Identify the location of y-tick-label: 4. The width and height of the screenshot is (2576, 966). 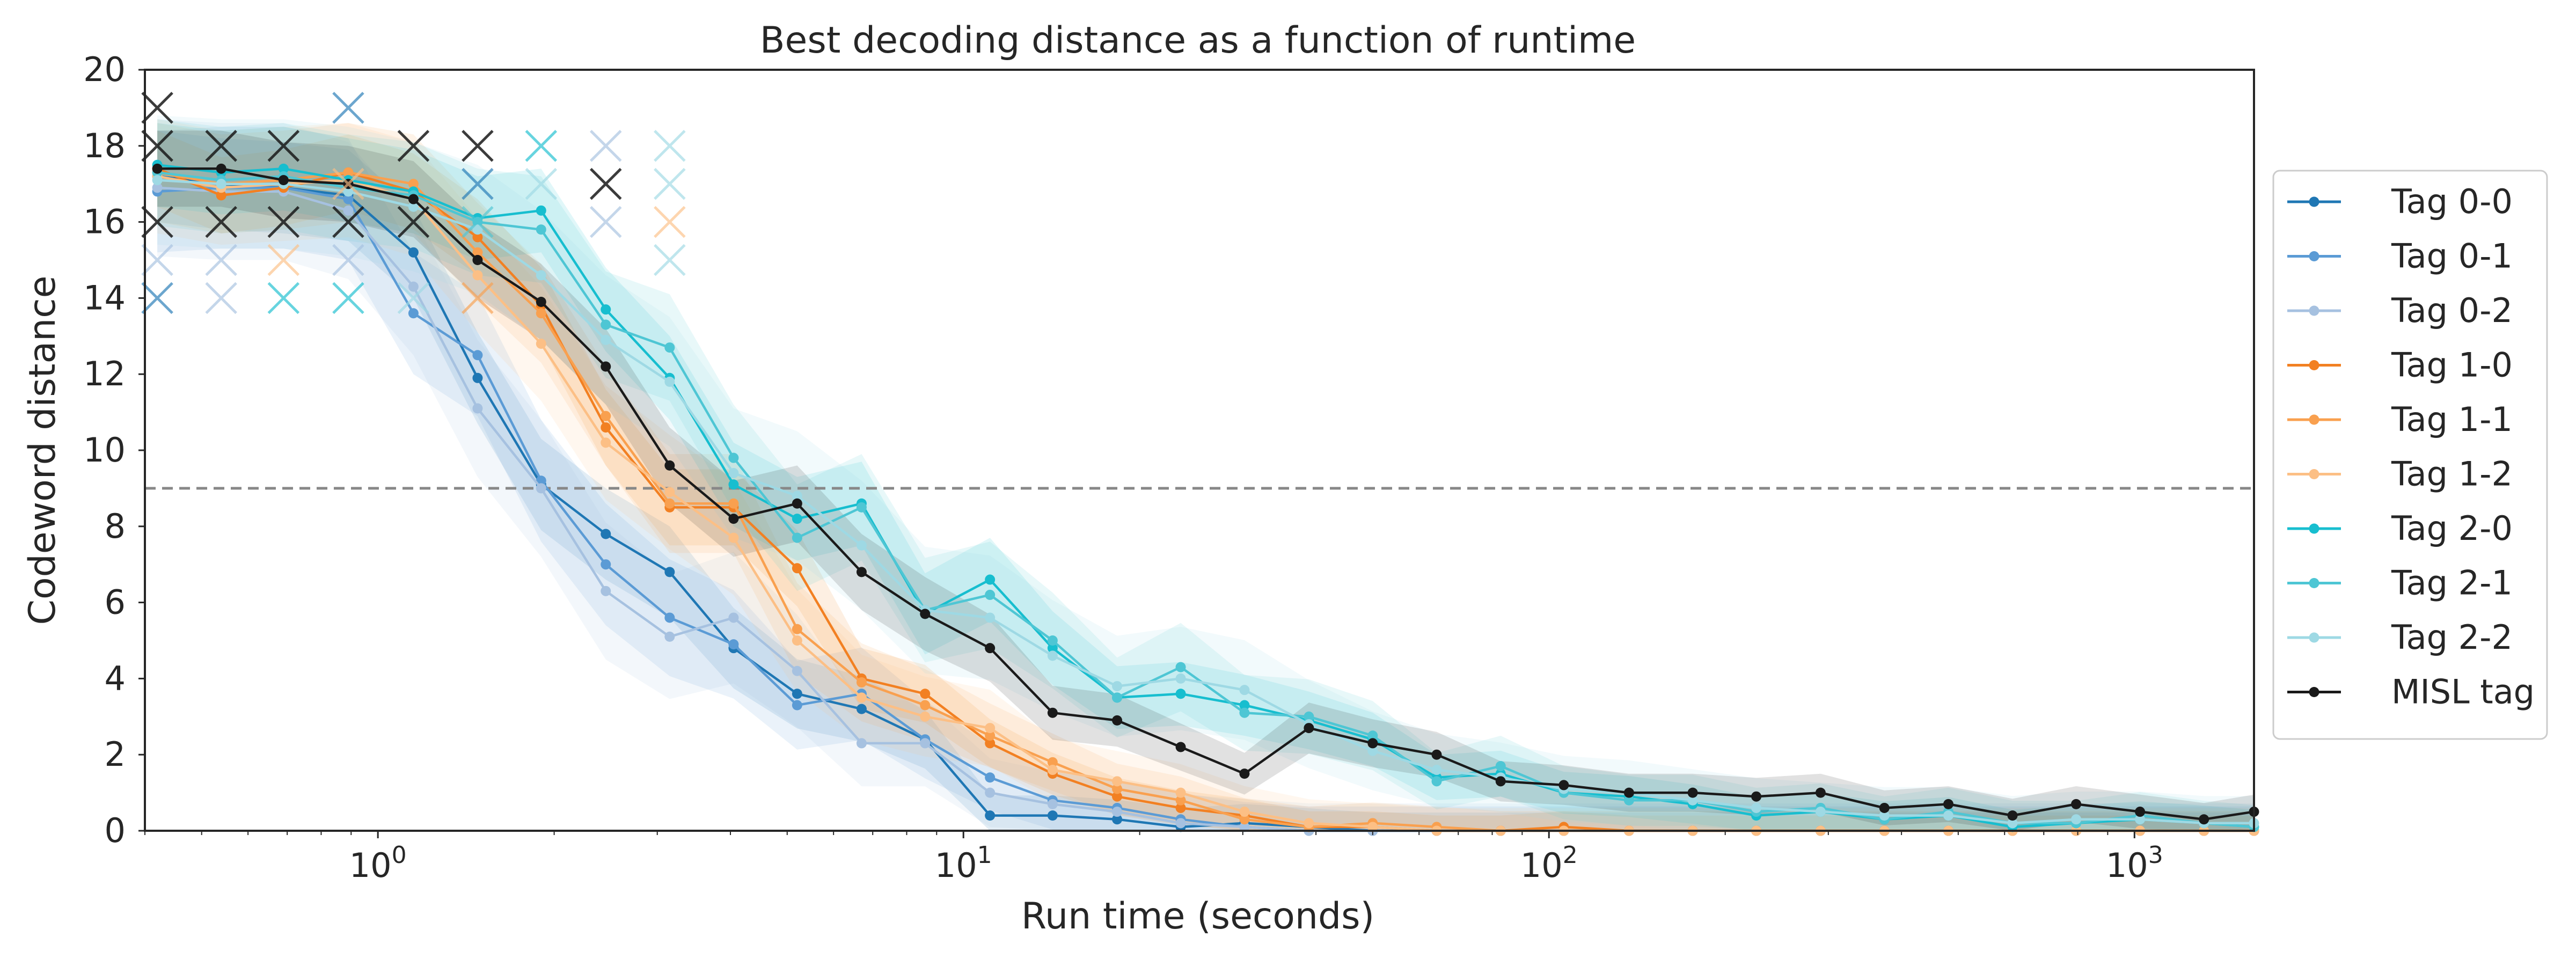
(115, 678).